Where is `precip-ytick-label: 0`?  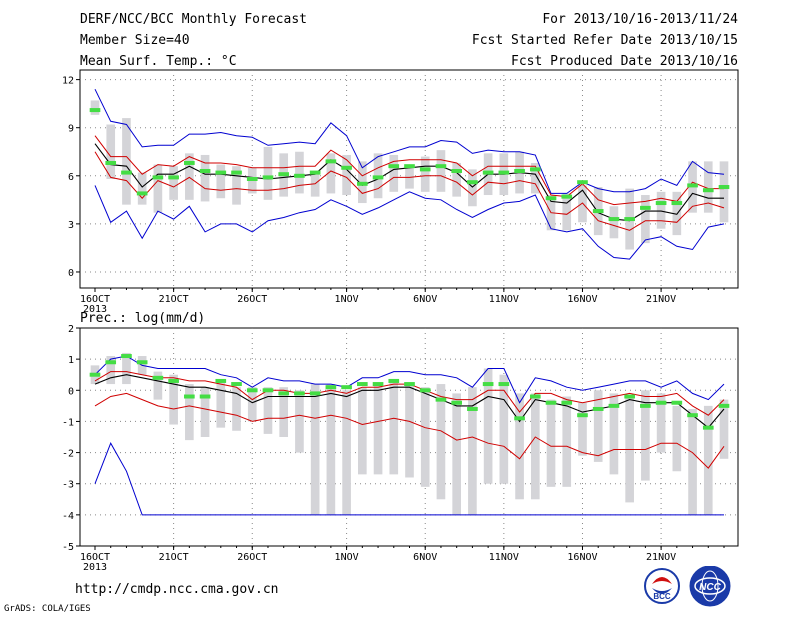 precip-ytick-label: 0 is located at coordinates (71, 391).